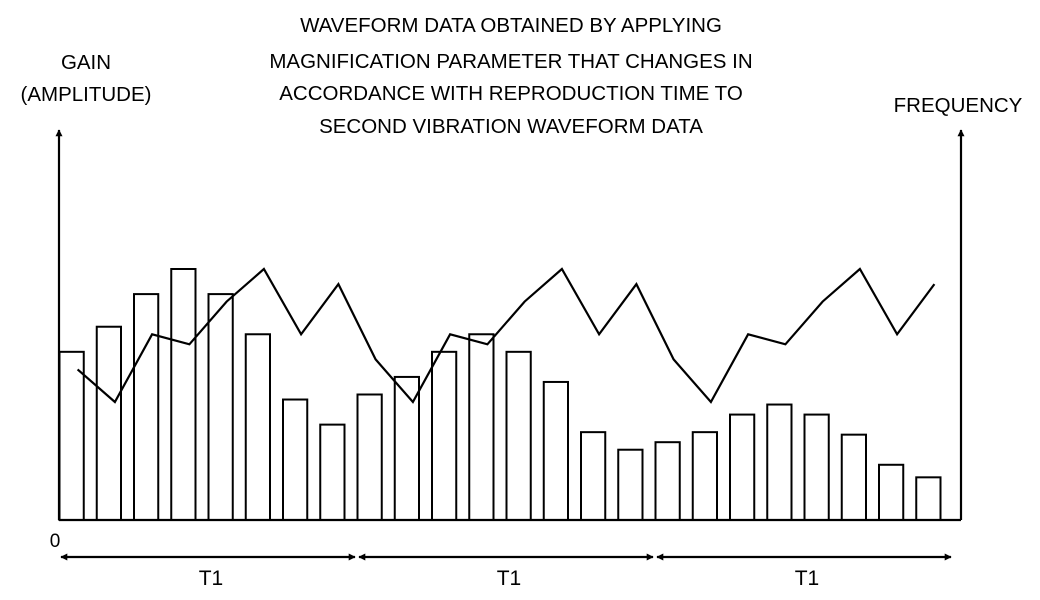 This screenshot has width=1040, height=600. I want to click on title-line: MAGNIFICATION PARAMETER THAT CHANGES IN, so click(510, 61).